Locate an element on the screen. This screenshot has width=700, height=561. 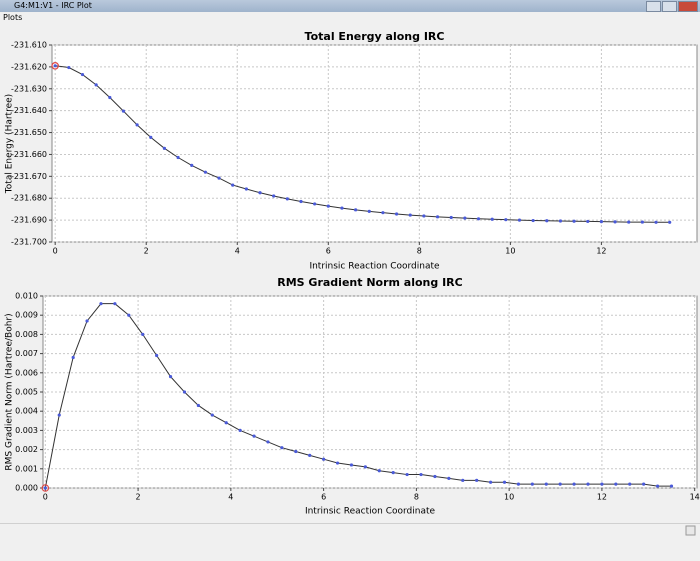
y-tick-label: -231.640 is located at coordinates (29, 110).